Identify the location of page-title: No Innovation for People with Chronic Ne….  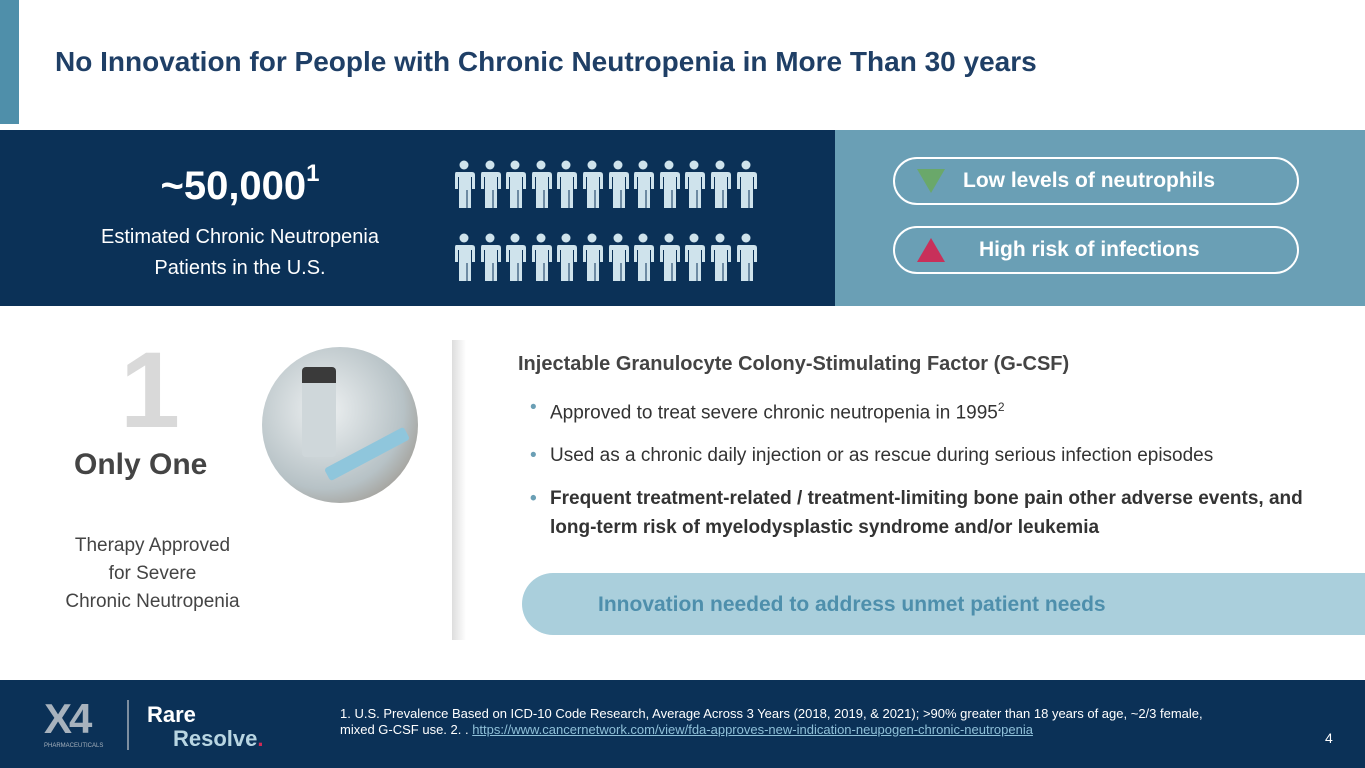
(546, 61).